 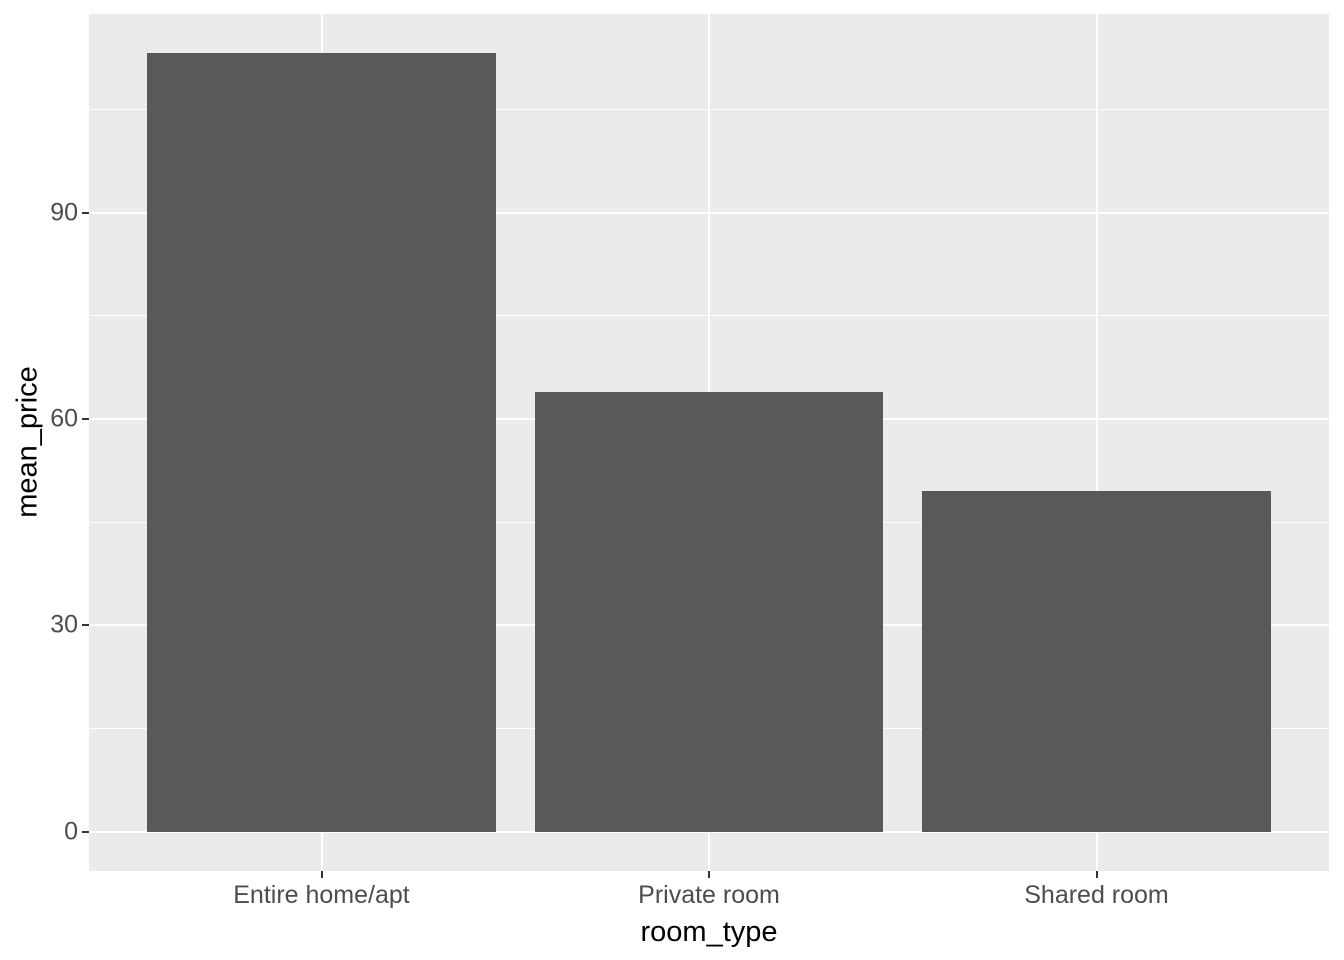 What do you see at coordinates (64, 624) in the screenshot?
I see `y-tick-label-30: 30` at bounding box center [64, 624].